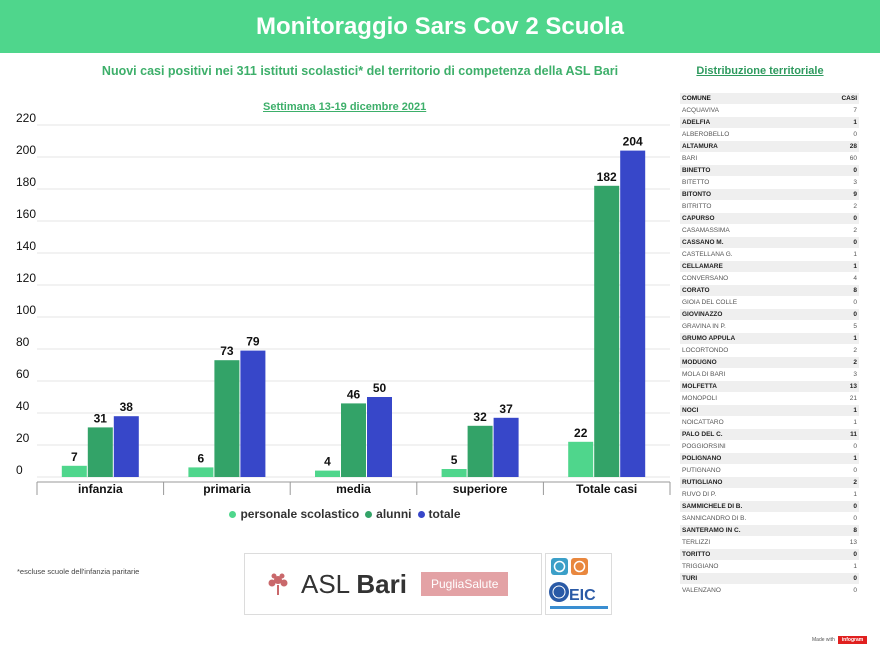 The width and height of the screenshot is (880, 653). I want to click on comune-cell: RUTIGLIANO, so click(702, 482).